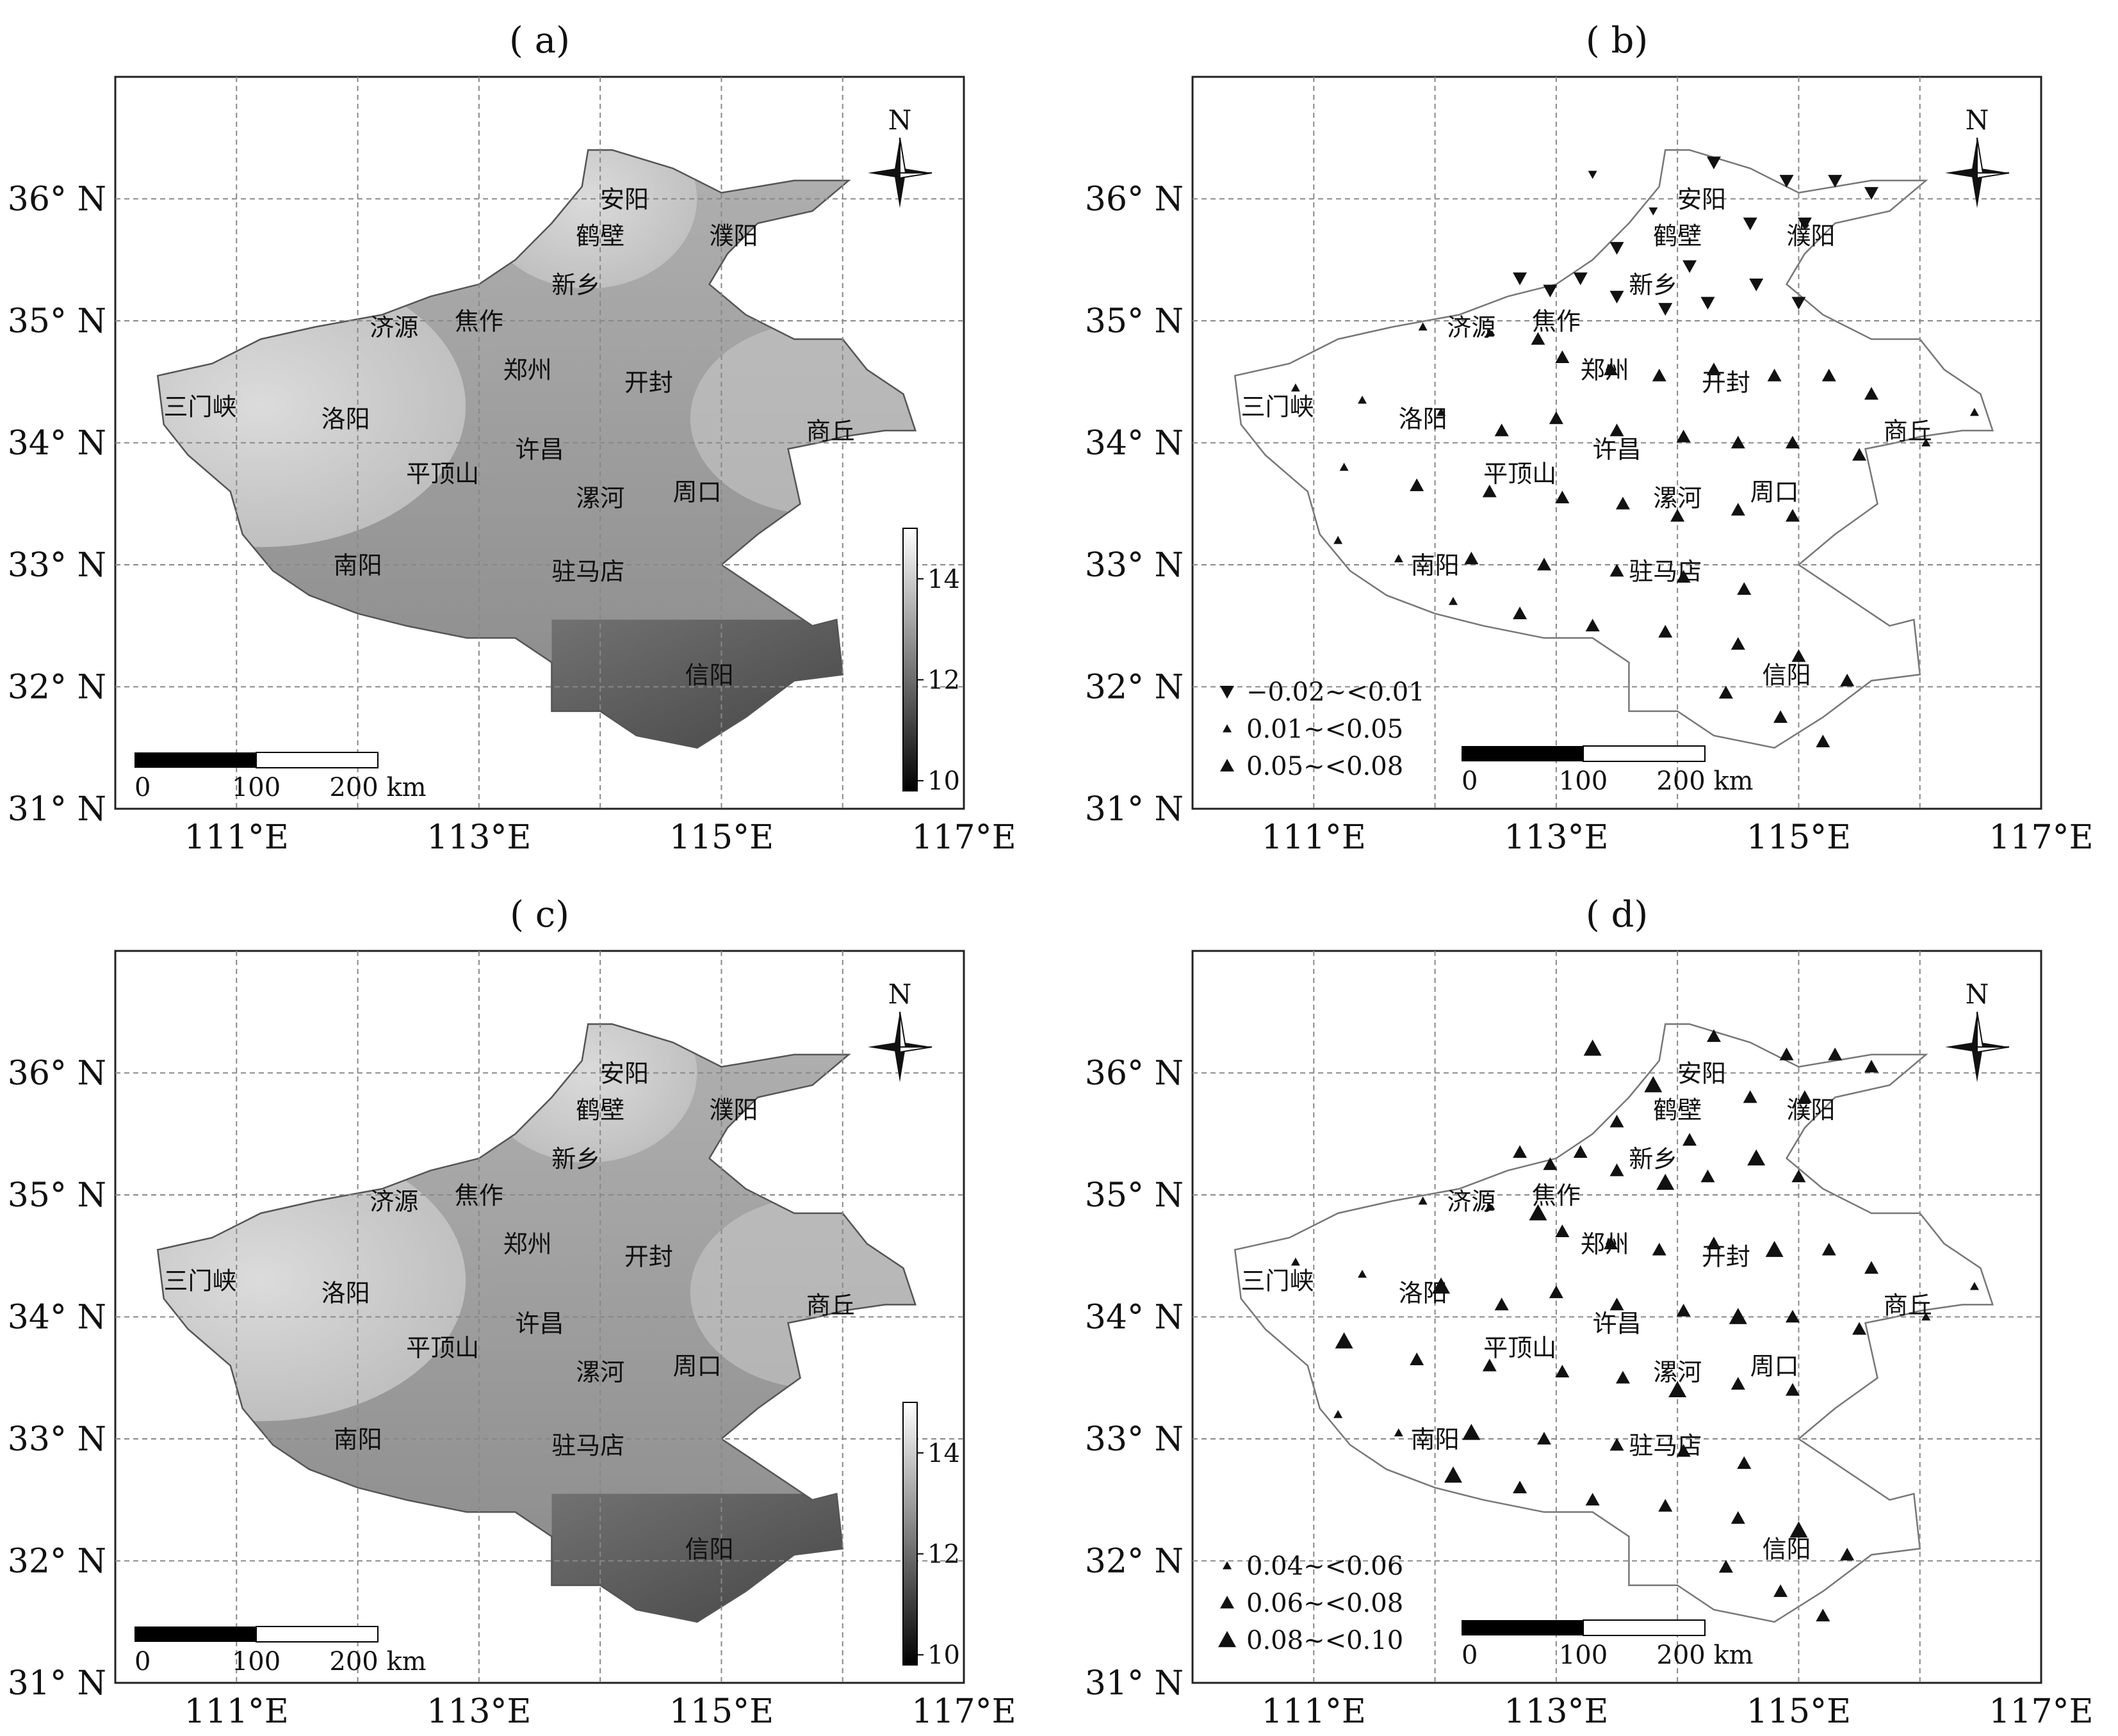  I want to click on city-label: 洛阳, so click(346, 419).